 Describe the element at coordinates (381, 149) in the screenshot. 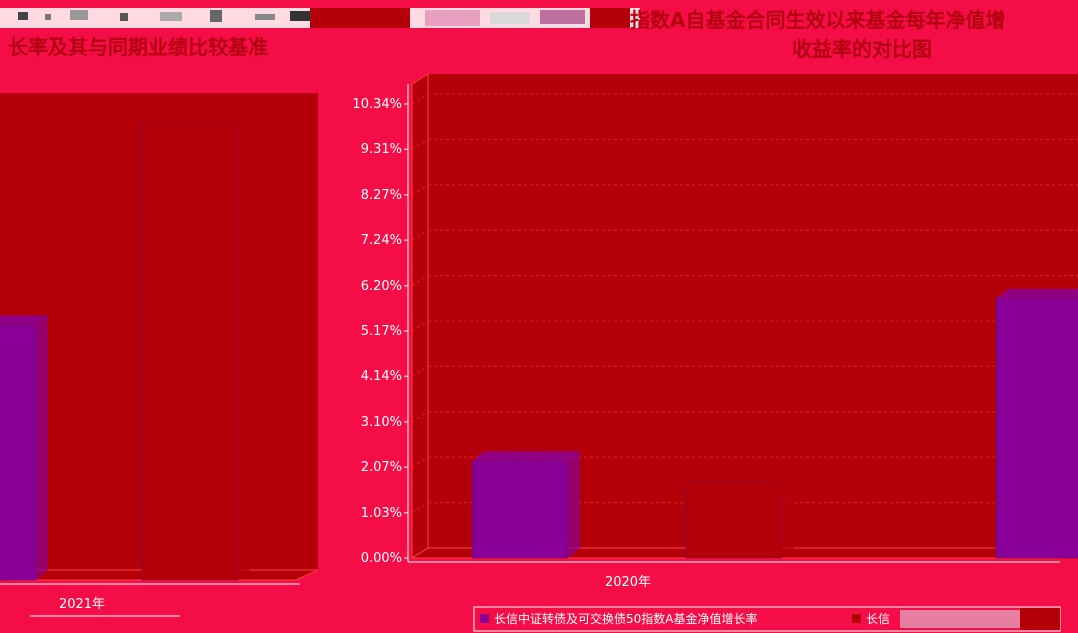

I see `y-tick-label: 9.31%` at that location.